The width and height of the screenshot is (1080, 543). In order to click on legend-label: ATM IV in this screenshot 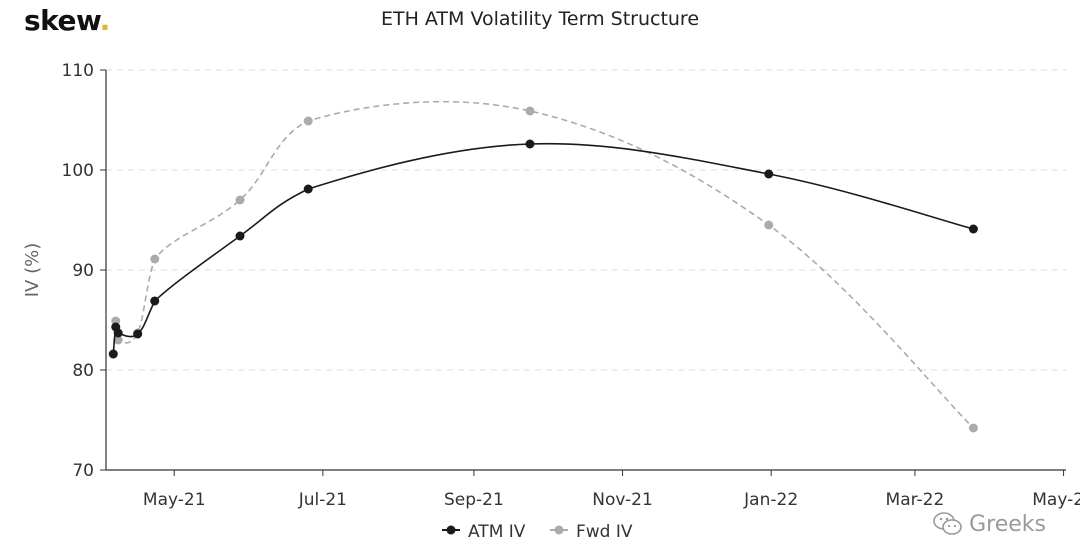, I will do `click(497, 532)`.